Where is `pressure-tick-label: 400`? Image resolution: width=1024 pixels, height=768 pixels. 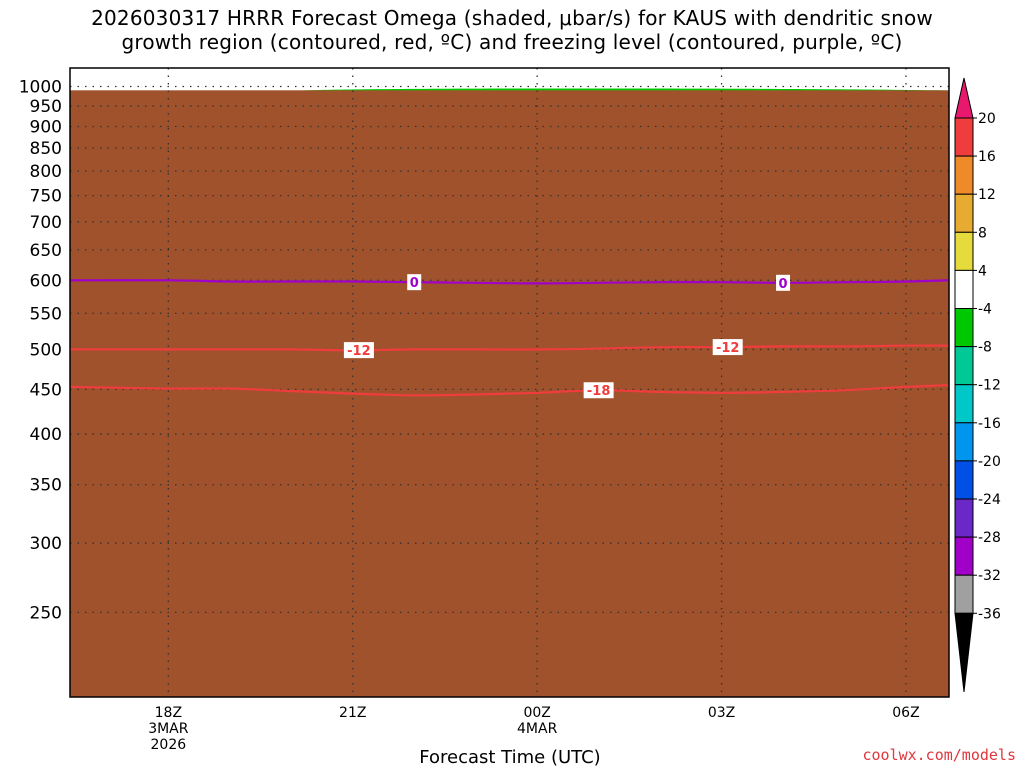
pressure-tick-label: 400 is located at coordinates (46, 435).